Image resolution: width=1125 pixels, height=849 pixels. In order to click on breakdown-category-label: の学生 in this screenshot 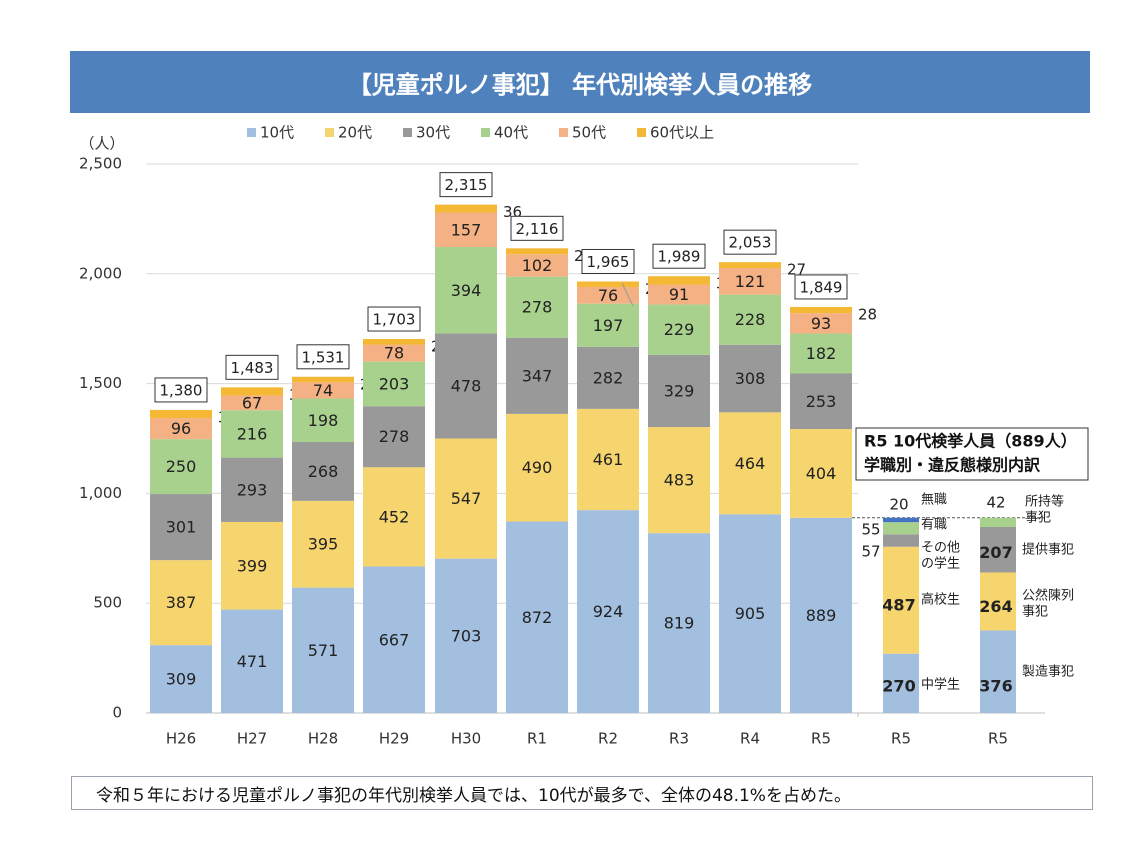, I will do `click(940, 564)`.